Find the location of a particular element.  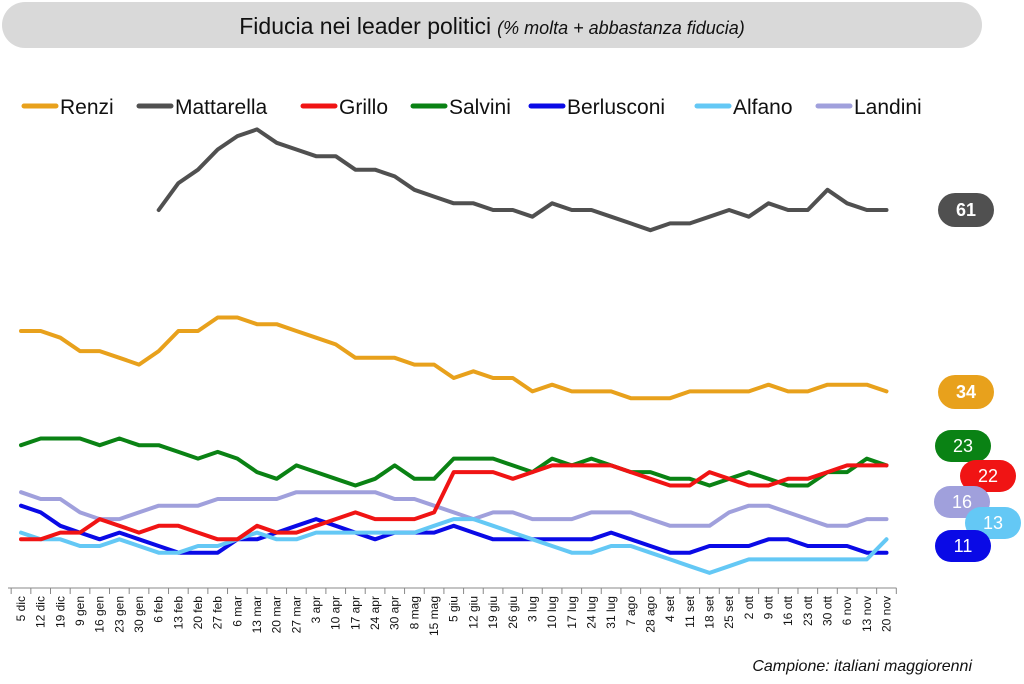

end-label-grillo: 22 is located at coordinates (988, 476).